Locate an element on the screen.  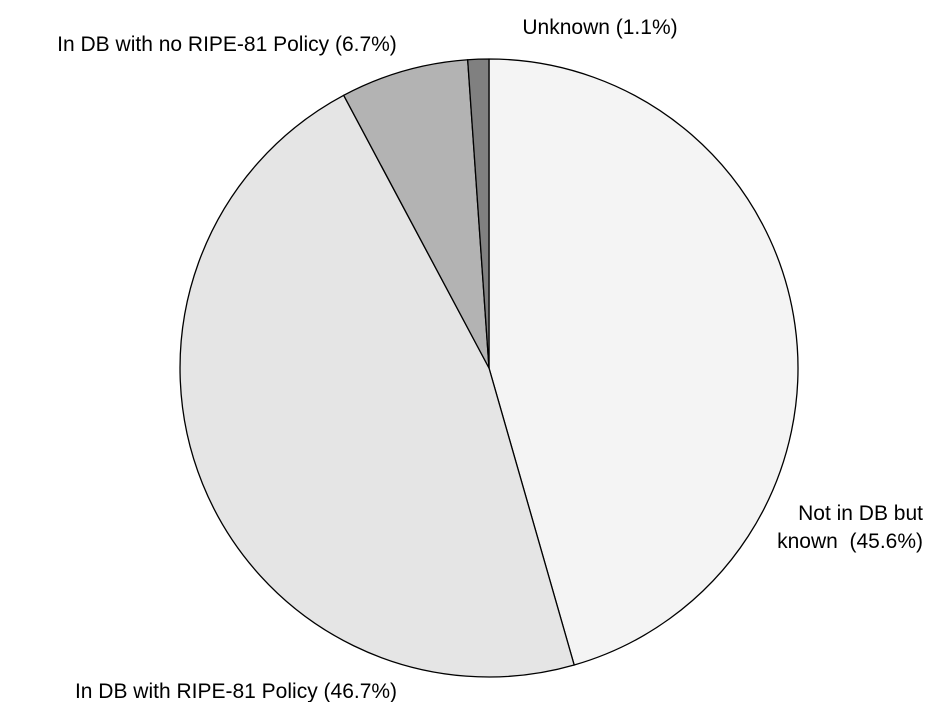
pie-label-in-db-with-ripe-81-policy: In DB with RIPE-81 Policy (46.7%) is located at coordinates (236, 691).